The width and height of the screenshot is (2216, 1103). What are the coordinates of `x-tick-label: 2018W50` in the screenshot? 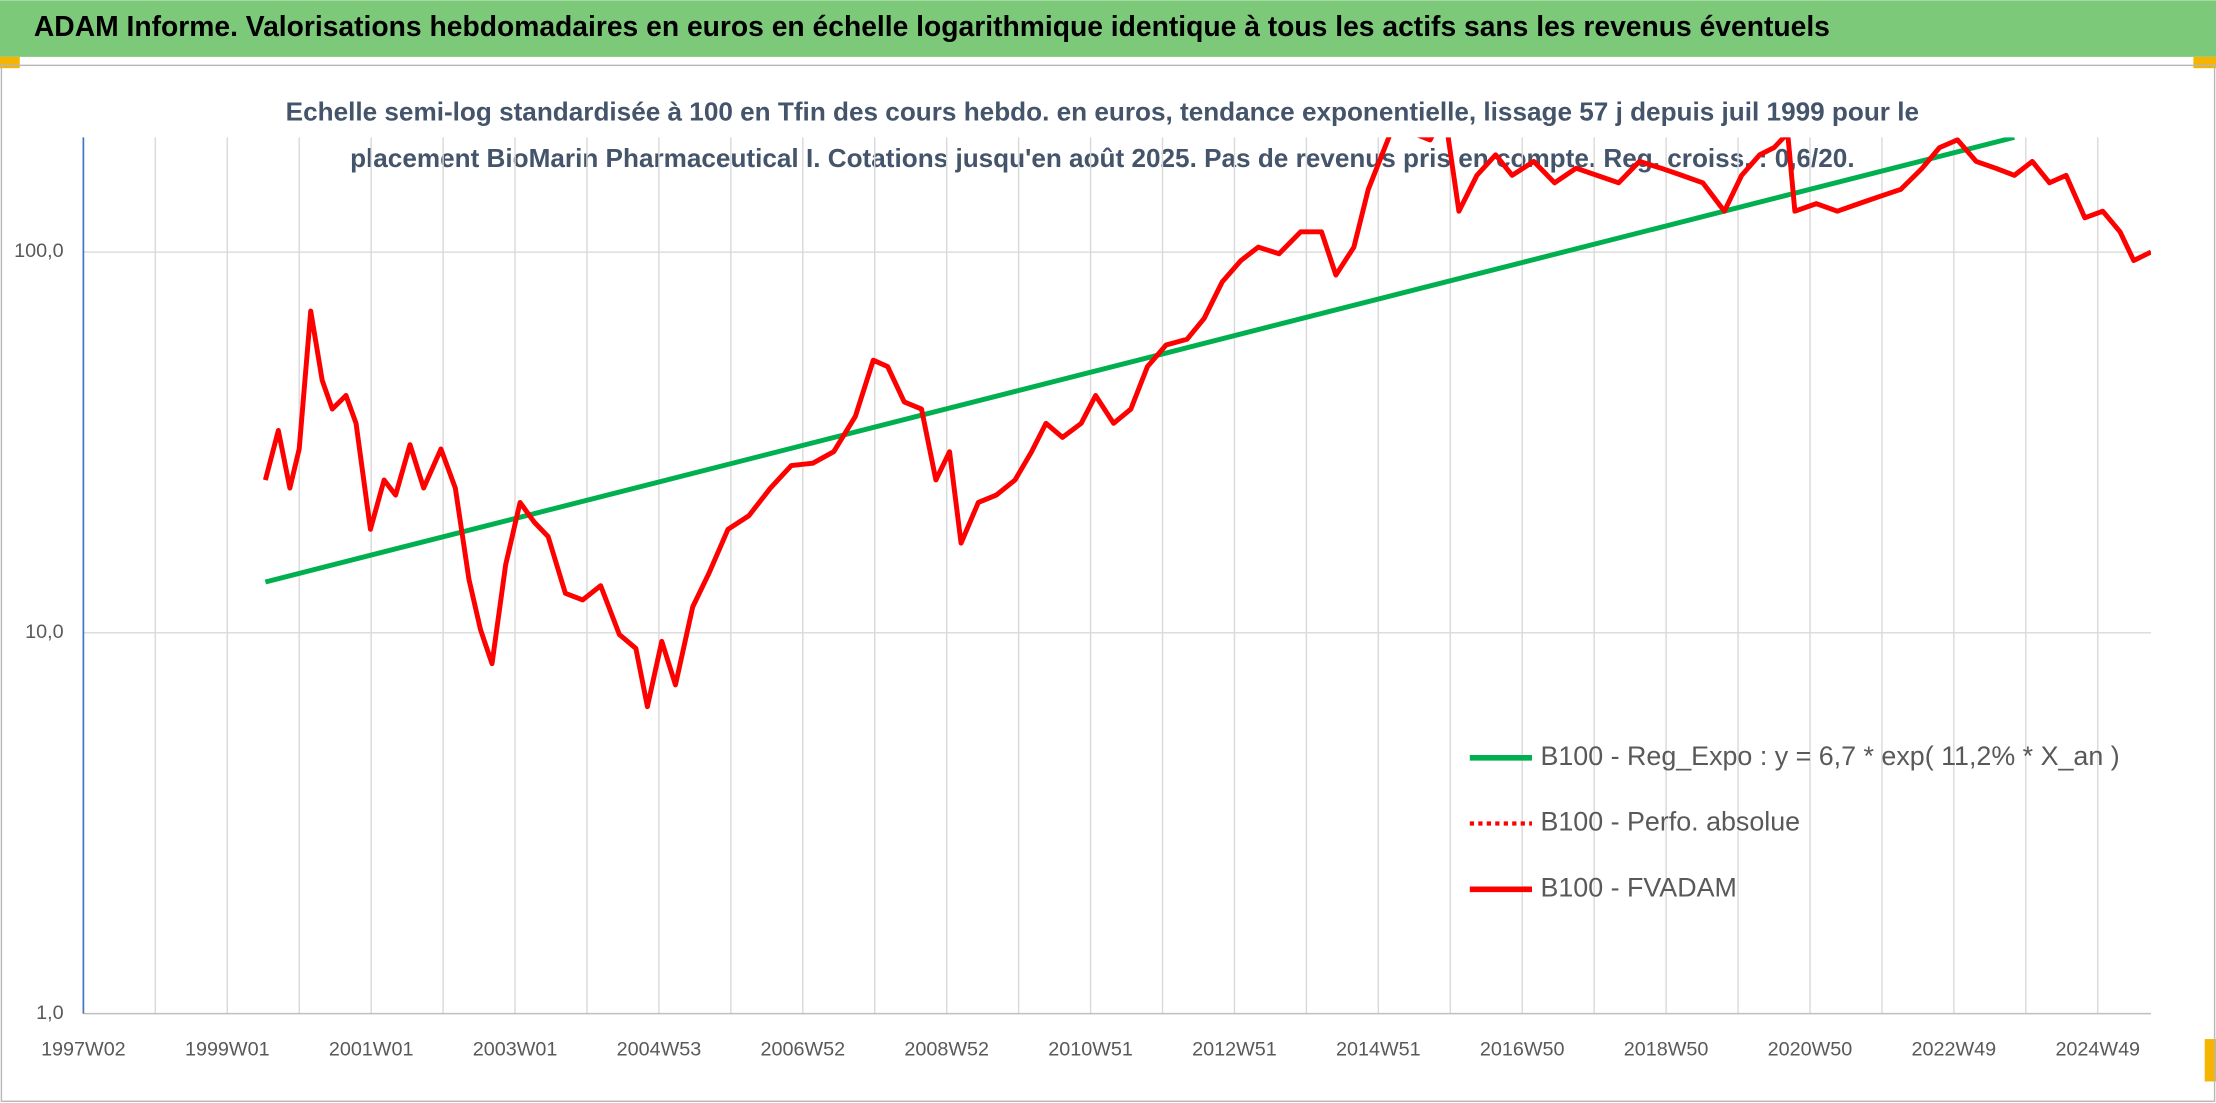 It's located at (1666, 1050).